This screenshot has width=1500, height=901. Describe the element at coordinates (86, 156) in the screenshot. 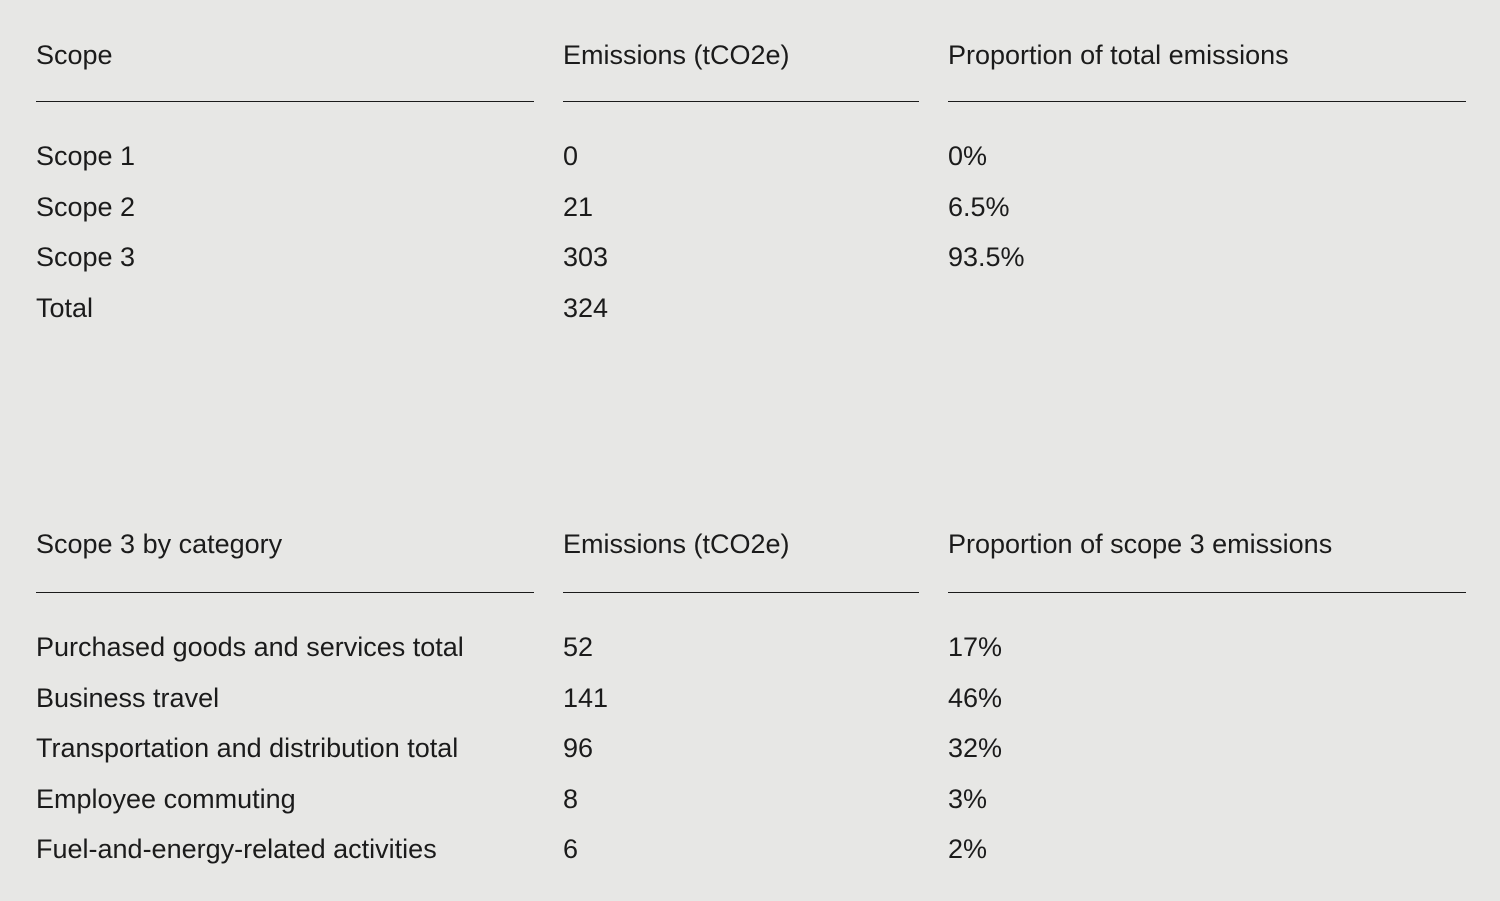

I see `table-cell: Scope 1` at that location.